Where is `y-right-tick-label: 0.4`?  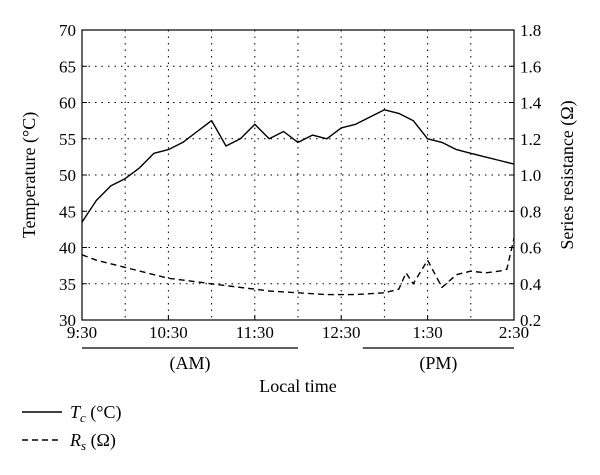
y-right-tick-label: 0.4 is located at coordinates (531, 284).